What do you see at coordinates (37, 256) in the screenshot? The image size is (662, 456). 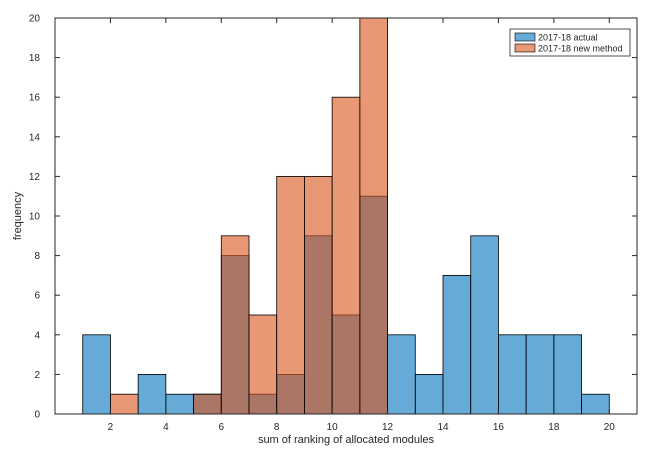 I see `y-tick-label: 8` at bounding box center [37, 256].